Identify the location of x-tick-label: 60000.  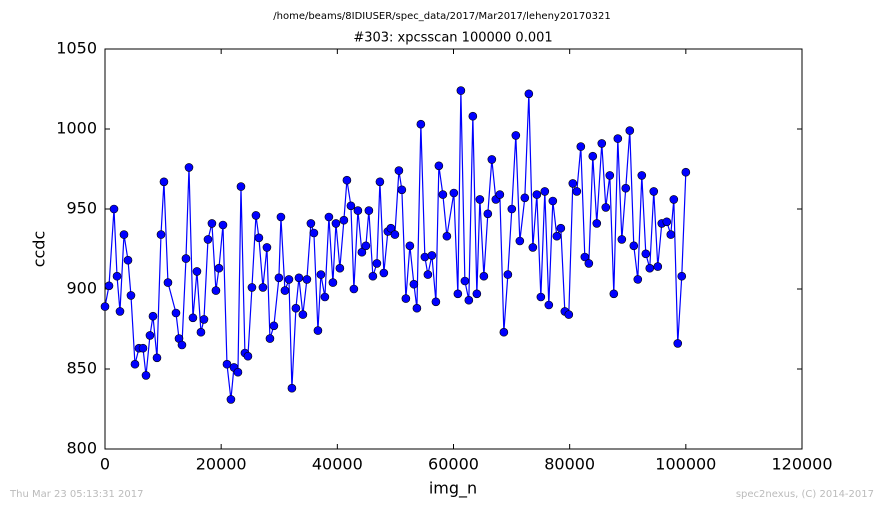
(453, 464).